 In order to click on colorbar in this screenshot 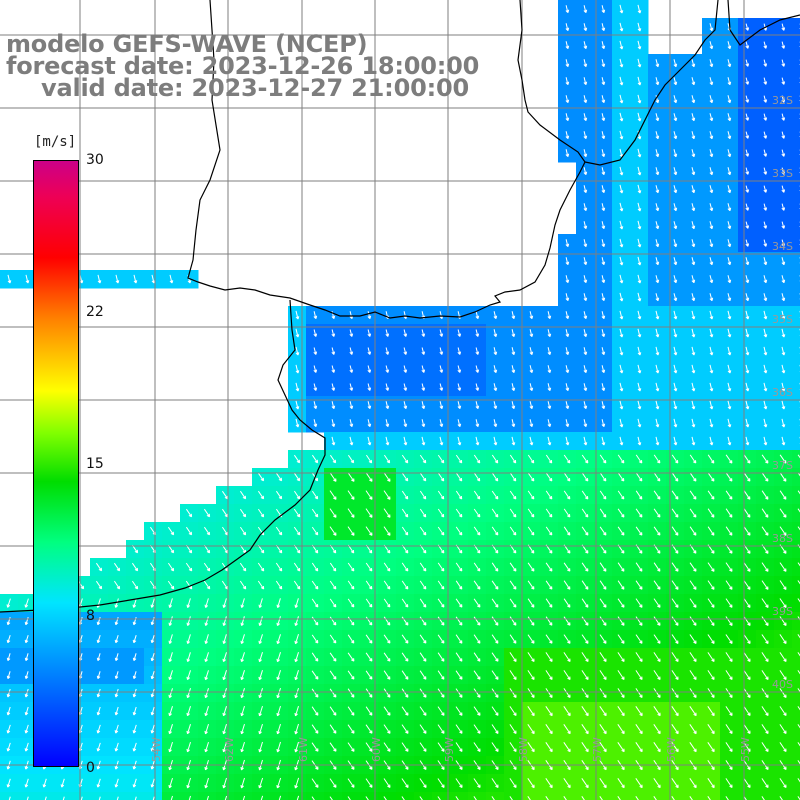, I will do `click(56, 463)`.